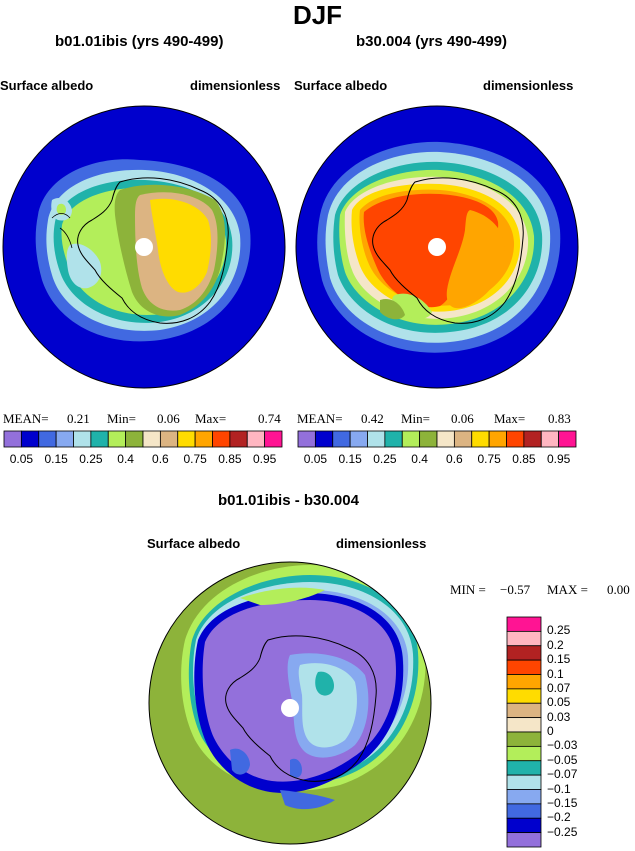 The width and height of the screenshot is (635, 851). What do you see at coordinates (122, 418) in the screenshot?
I see `panel1-min-label: Min=` at bounding box center [122, 418].